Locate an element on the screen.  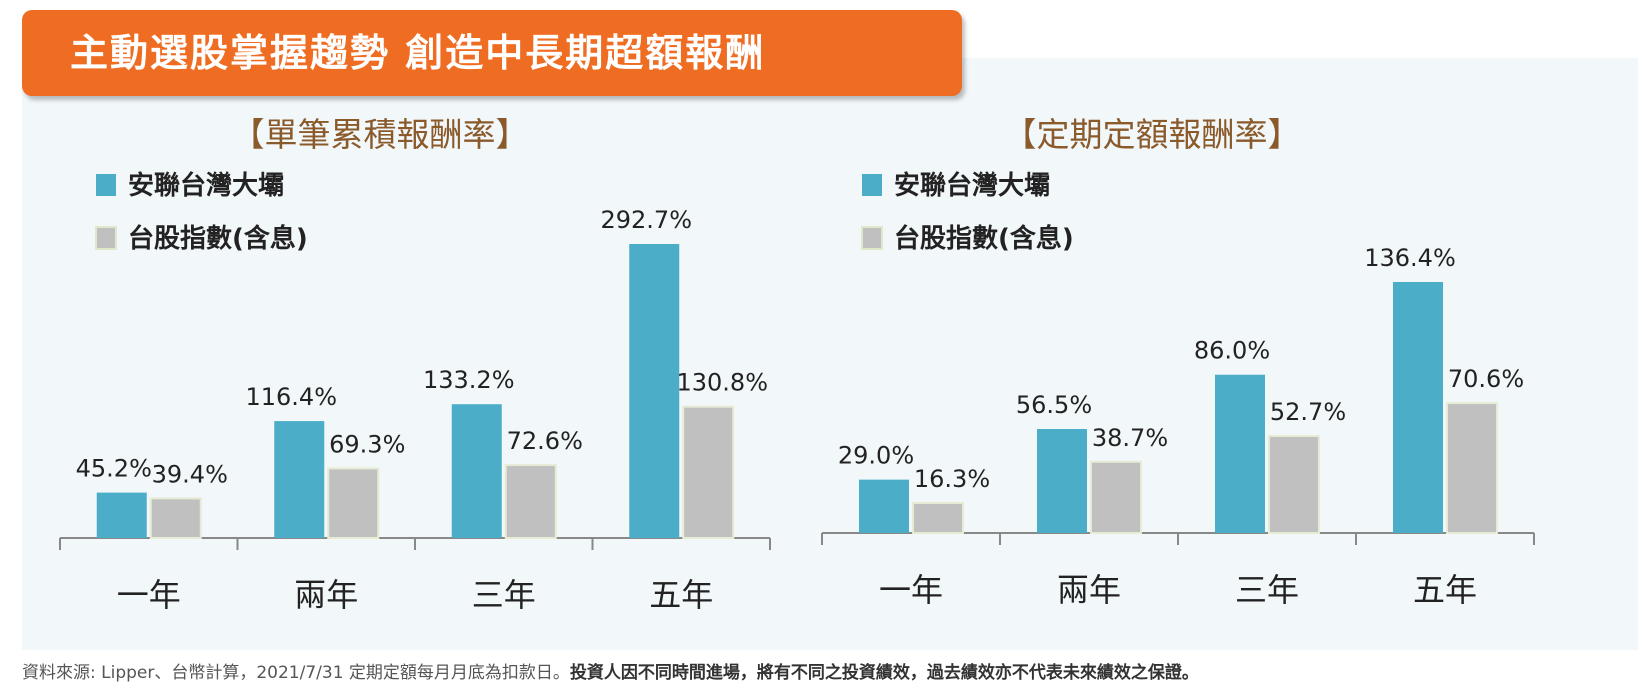
data-label-2-1-3: 86.0% is located at coordinates (1232, 351).